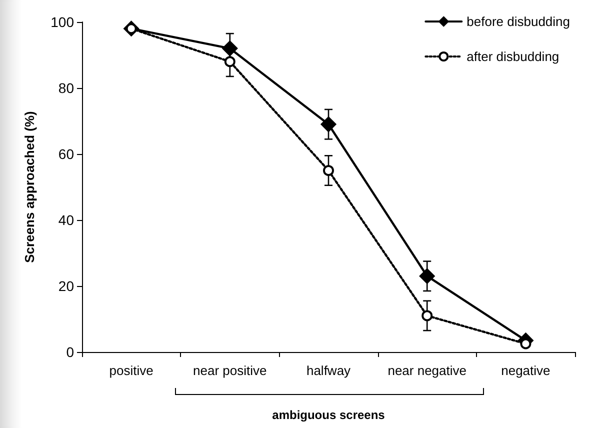  What do you see at coordinates (66, 88) in the screenshot?
I see `y-tick-label: 80` at bounding box center [66, 88].